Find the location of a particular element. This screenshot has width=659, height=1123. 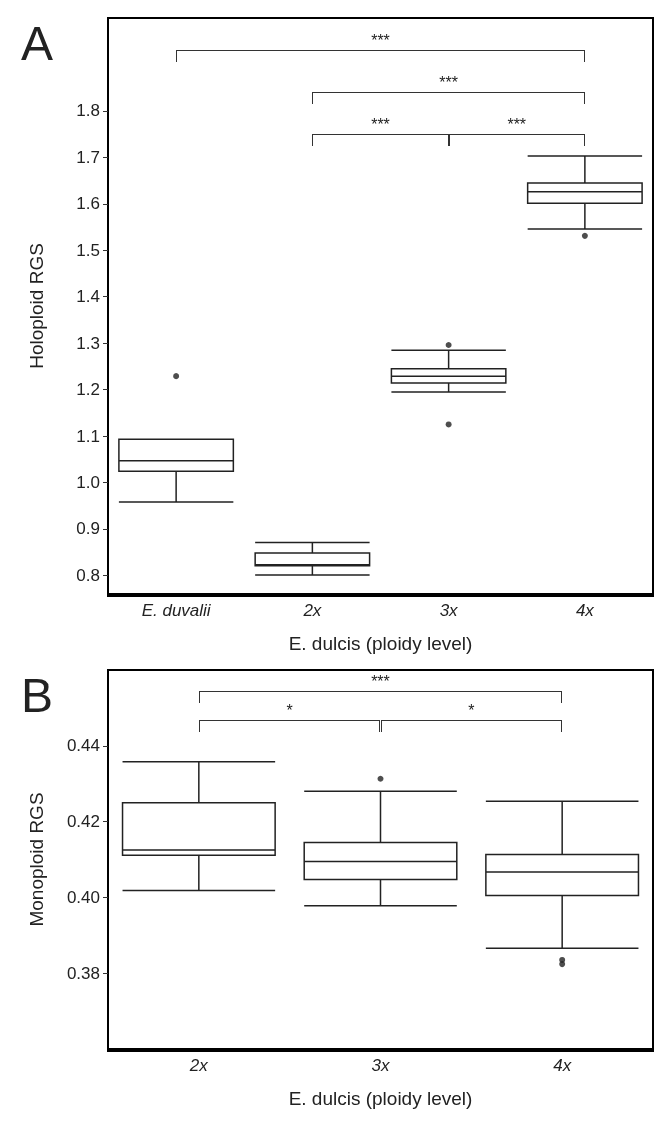

y-axis-title: Monoploid RGS is located at coordinates (36, 859).